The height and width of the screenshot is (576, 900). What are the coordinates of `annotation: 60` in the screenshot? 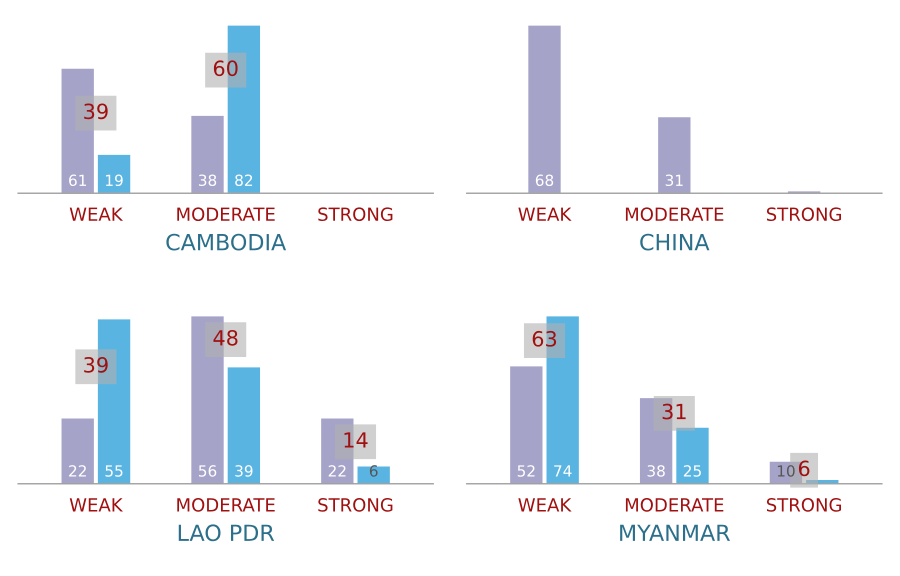 It's located at (226, 68).